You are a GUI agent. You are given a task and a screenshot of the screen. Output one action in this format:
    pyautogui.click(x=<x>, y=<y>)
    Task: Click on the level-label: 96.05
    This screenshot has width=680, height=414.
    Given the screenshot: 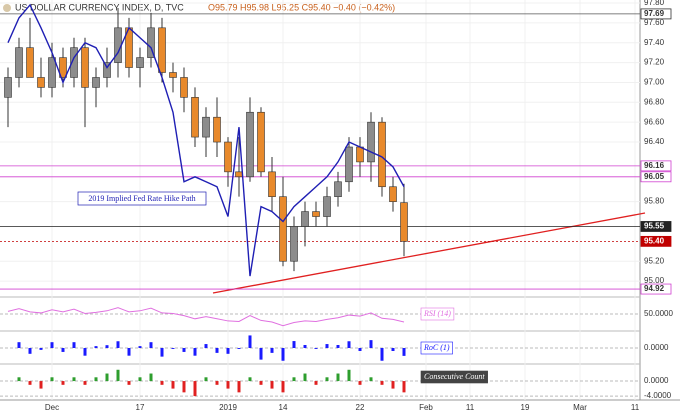 What is the action you would take?
    pyautogui.click(x=654, y=176)
    